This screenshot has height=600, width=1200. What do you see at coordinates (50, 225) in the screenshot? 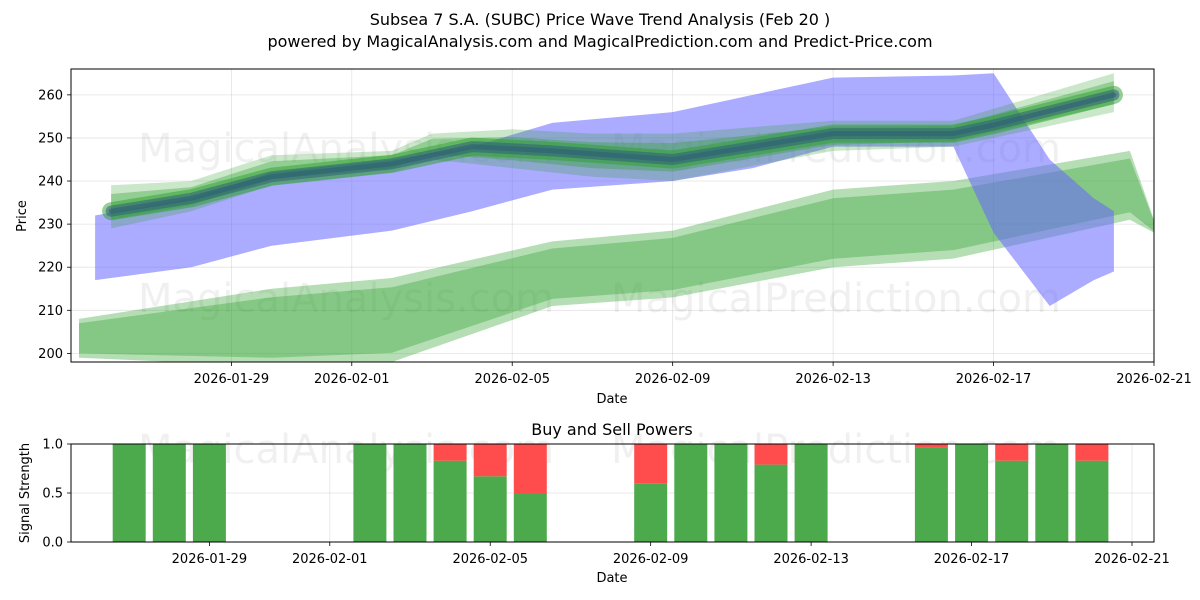
I see `y-tick-label: 230` at bounding box center [50, 225].